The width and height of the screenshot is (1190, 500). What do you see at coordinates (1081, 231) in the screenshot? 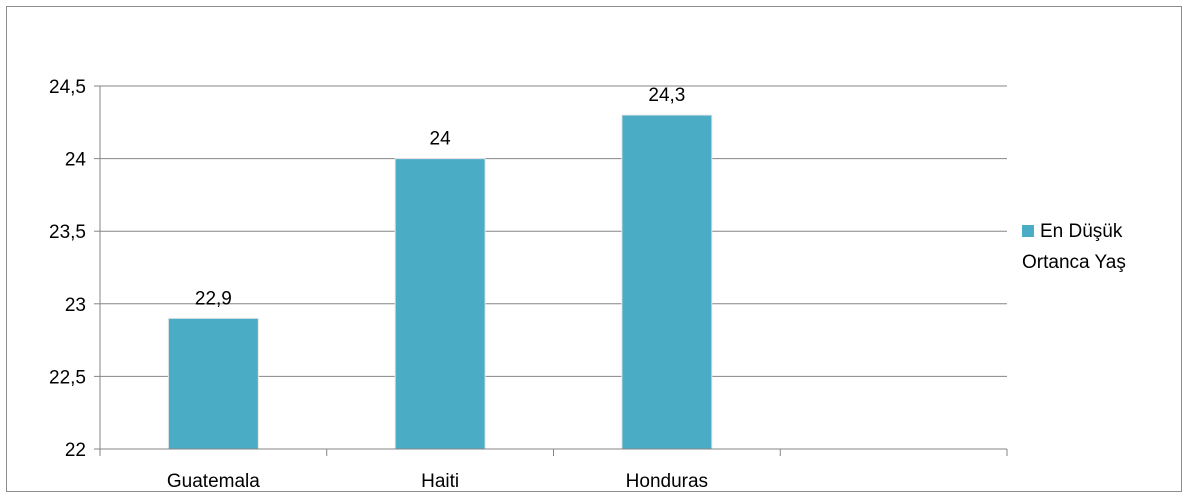
I see `legend-label: En Düşük` at bounding box center [1081, 231].